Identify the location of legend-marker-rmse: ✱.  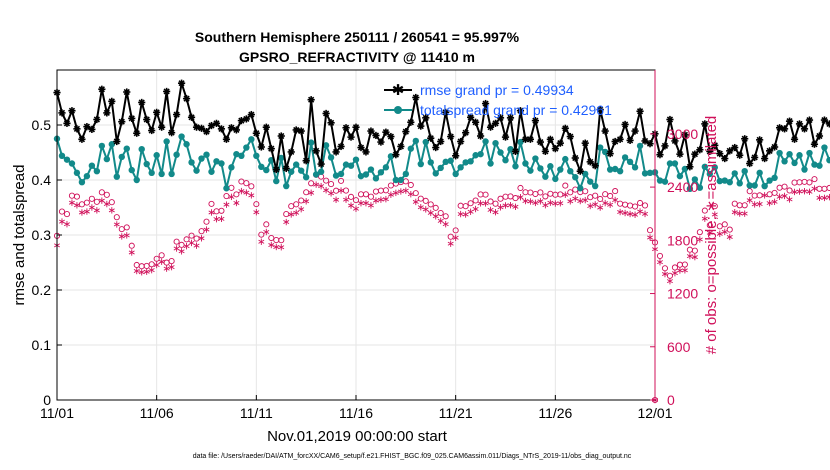
(398, 90).